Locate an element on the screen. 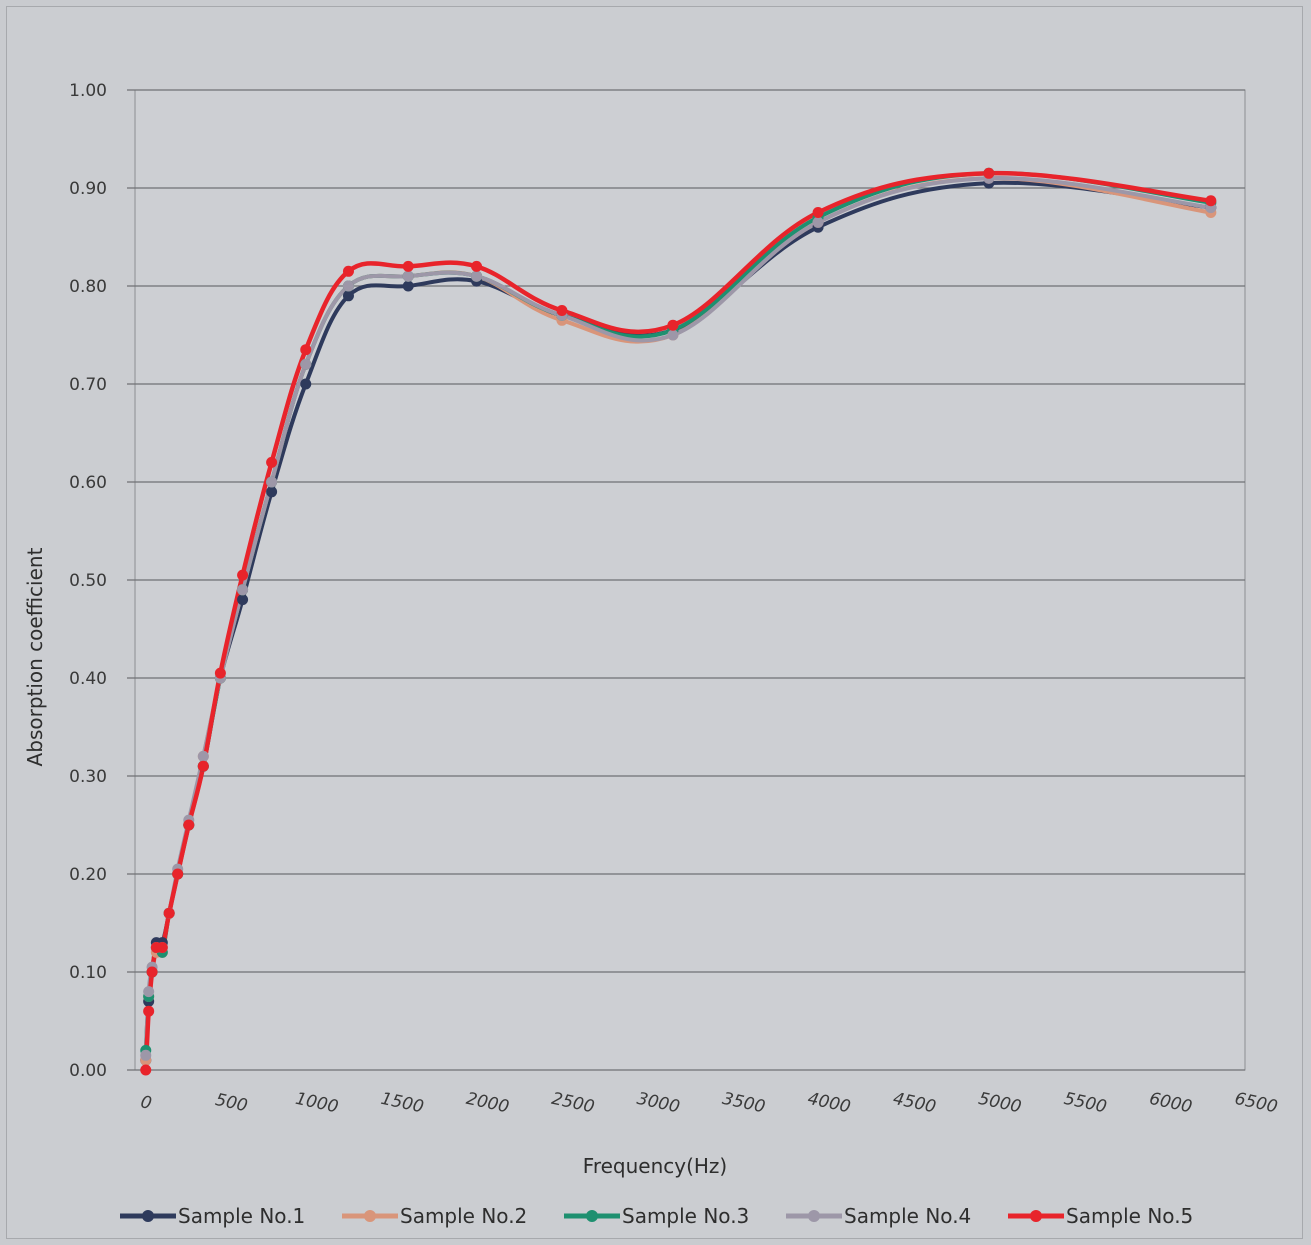 The height and width of the screenshot is (1245, 1311). y-axis-label: Absorption coefficient is located at coordinates (35, 656).